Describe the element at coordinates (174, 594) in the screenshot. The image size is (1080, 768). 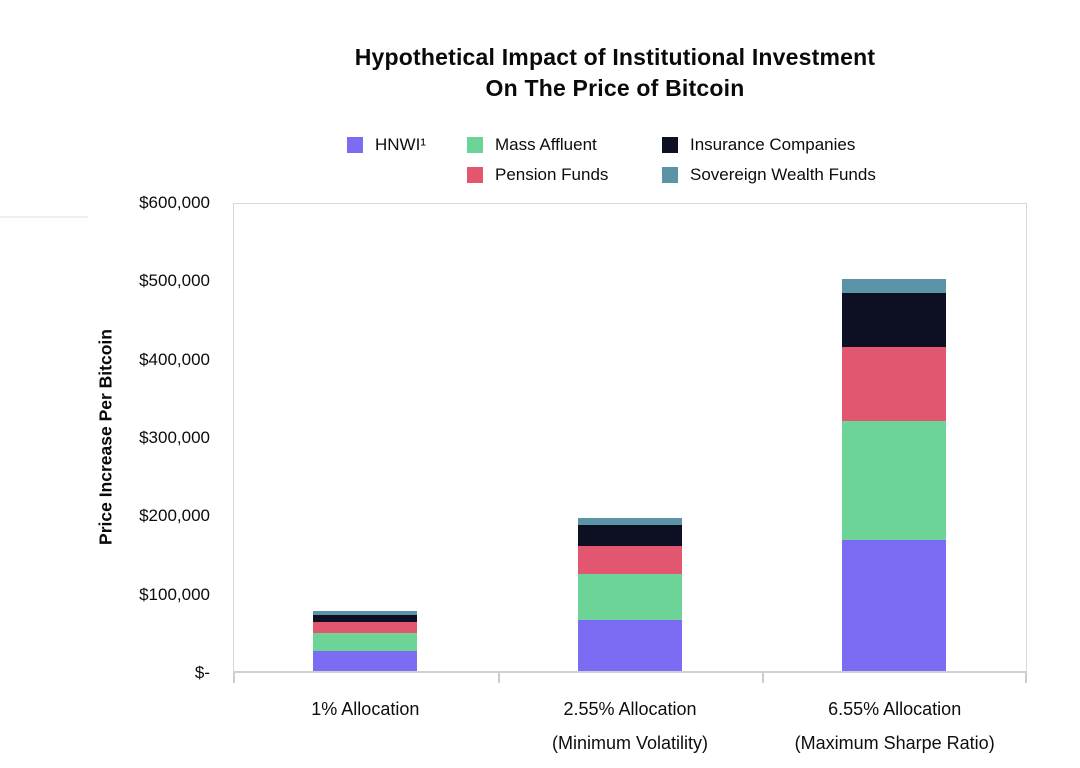
I see `y-axis-tick-label: $100,000` at that location.